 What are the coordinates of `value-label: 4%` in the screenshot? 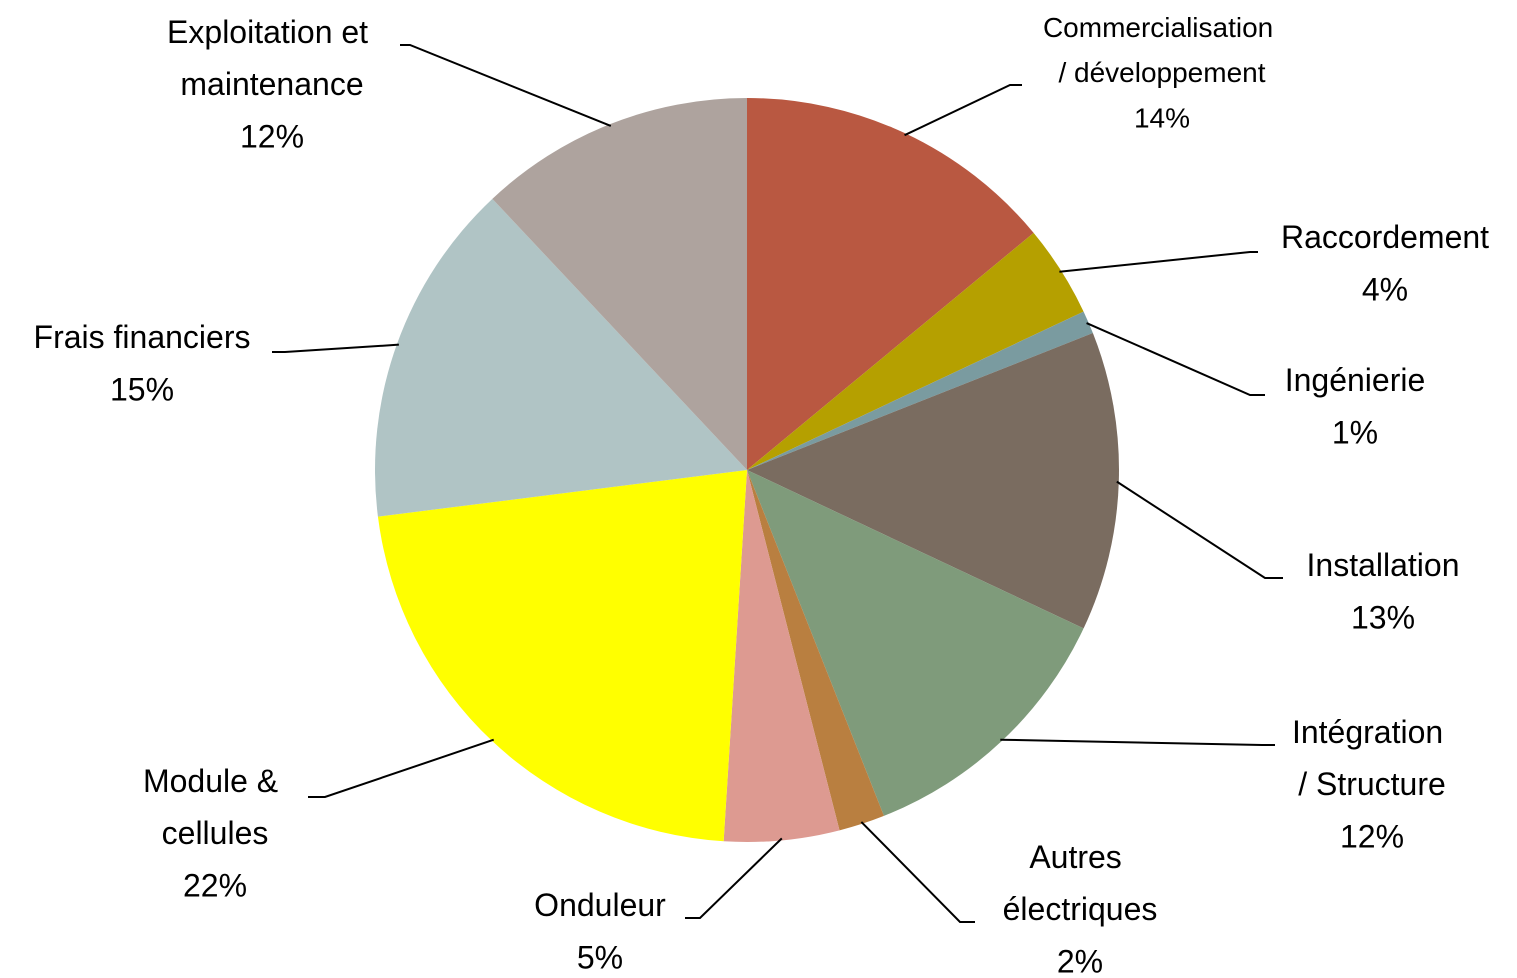 It's located at (1385, 289).